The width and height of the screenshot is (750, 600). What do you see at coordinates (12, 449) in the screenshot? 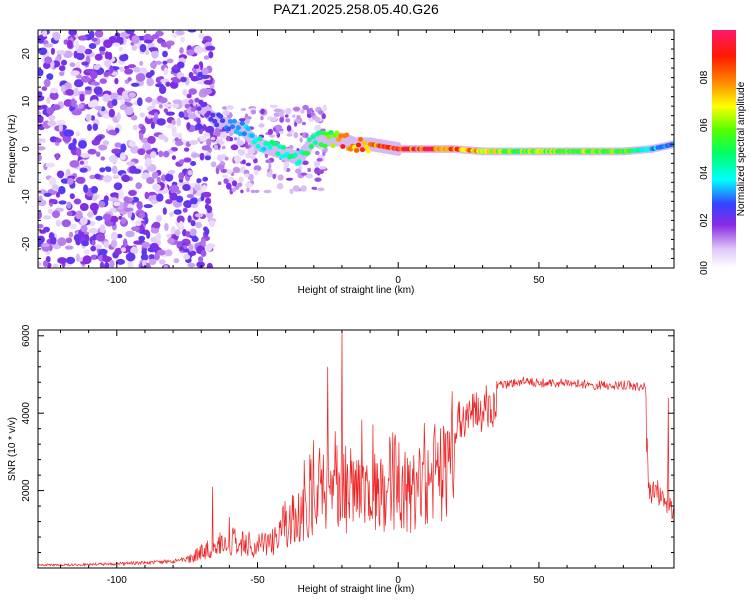
I see `snr-y-label: SNR (10 * v/v)` at bounding box center [12, 449].